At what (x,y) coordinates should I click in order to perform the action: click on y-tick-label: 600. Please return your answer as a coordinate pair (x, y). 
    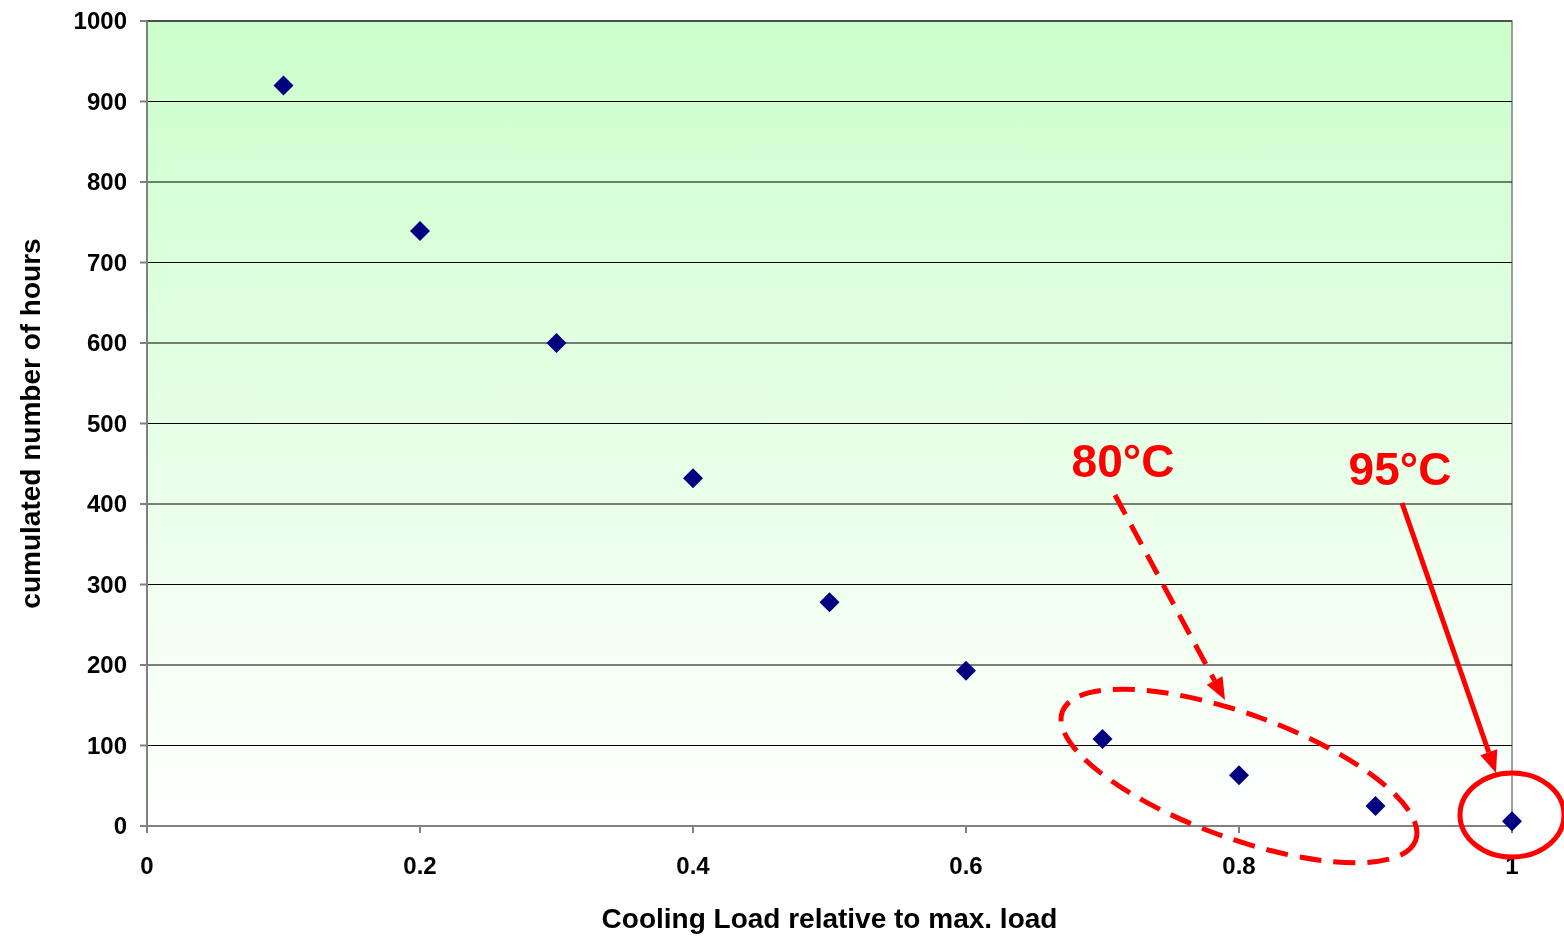
    Looking at the image, I should click on (106, 343).